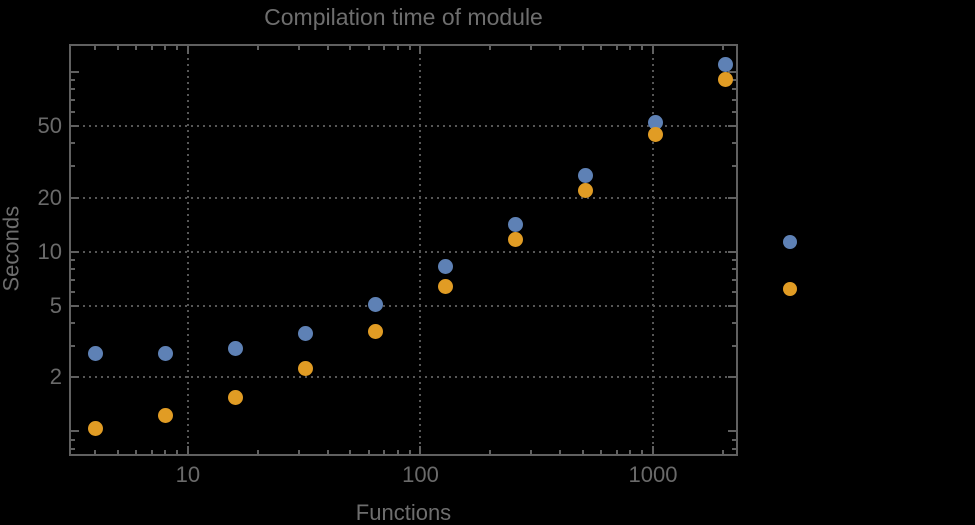 This screenshot has height=525, width=975. I want to click on y-tick-label: 50, so click(49, 126).